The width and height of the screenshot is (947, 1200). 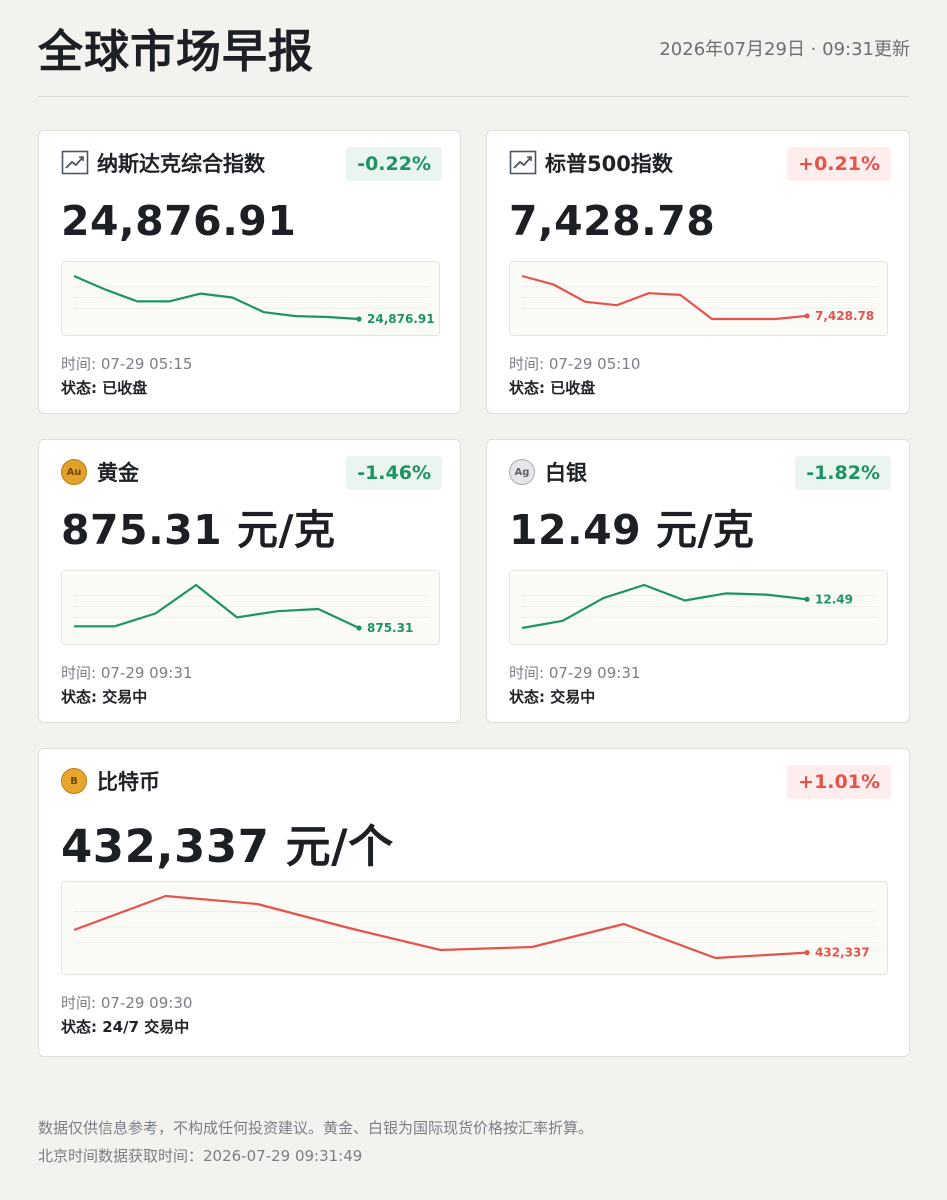 What do you see at coordinates (176, 51) in the screenshot?
I see `page-title: 全球市场早报` at bounding box center [176, 51].